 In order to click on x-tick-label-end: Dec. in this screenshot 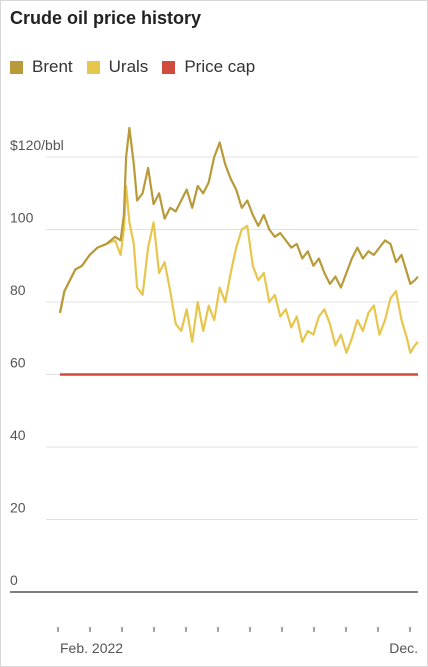, I will do `click(403, 648)`.